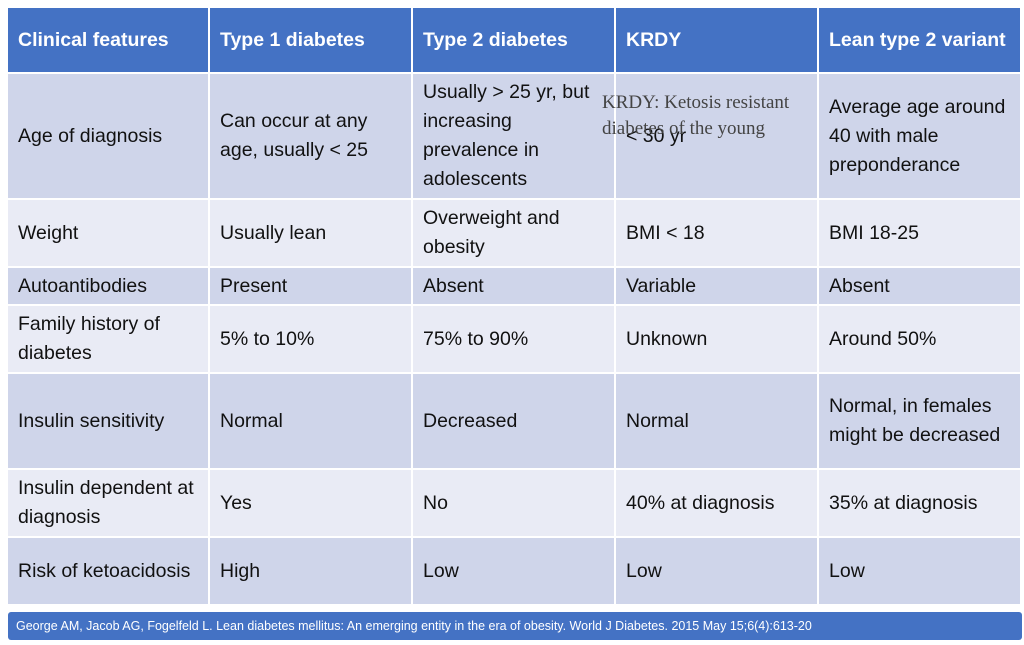  Describe the element at coordinates (920, 504) in the screenshot. I see `table-cell: 35% at diagnosis` at that location.